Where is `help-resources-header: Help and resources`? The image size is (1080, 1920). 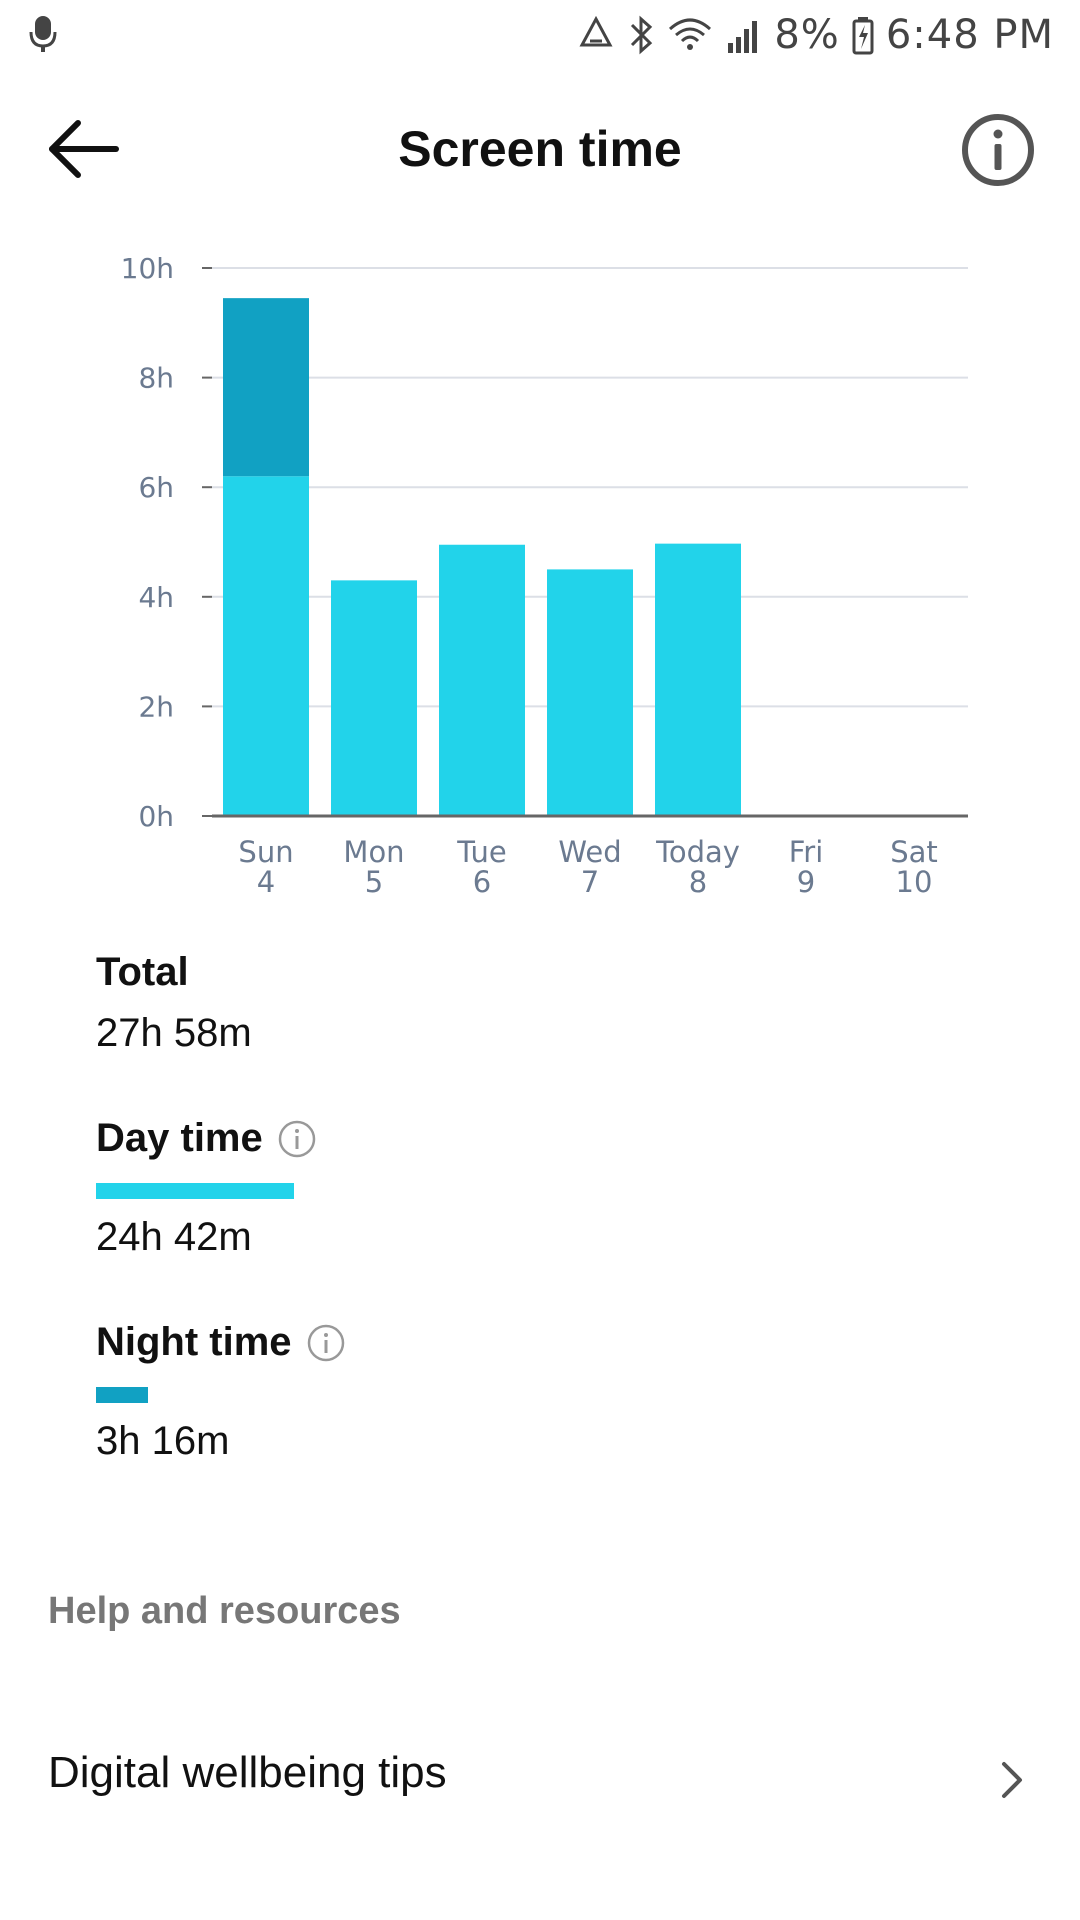
help-resources-header: Help and resources is located at coordinates (224, 1611).